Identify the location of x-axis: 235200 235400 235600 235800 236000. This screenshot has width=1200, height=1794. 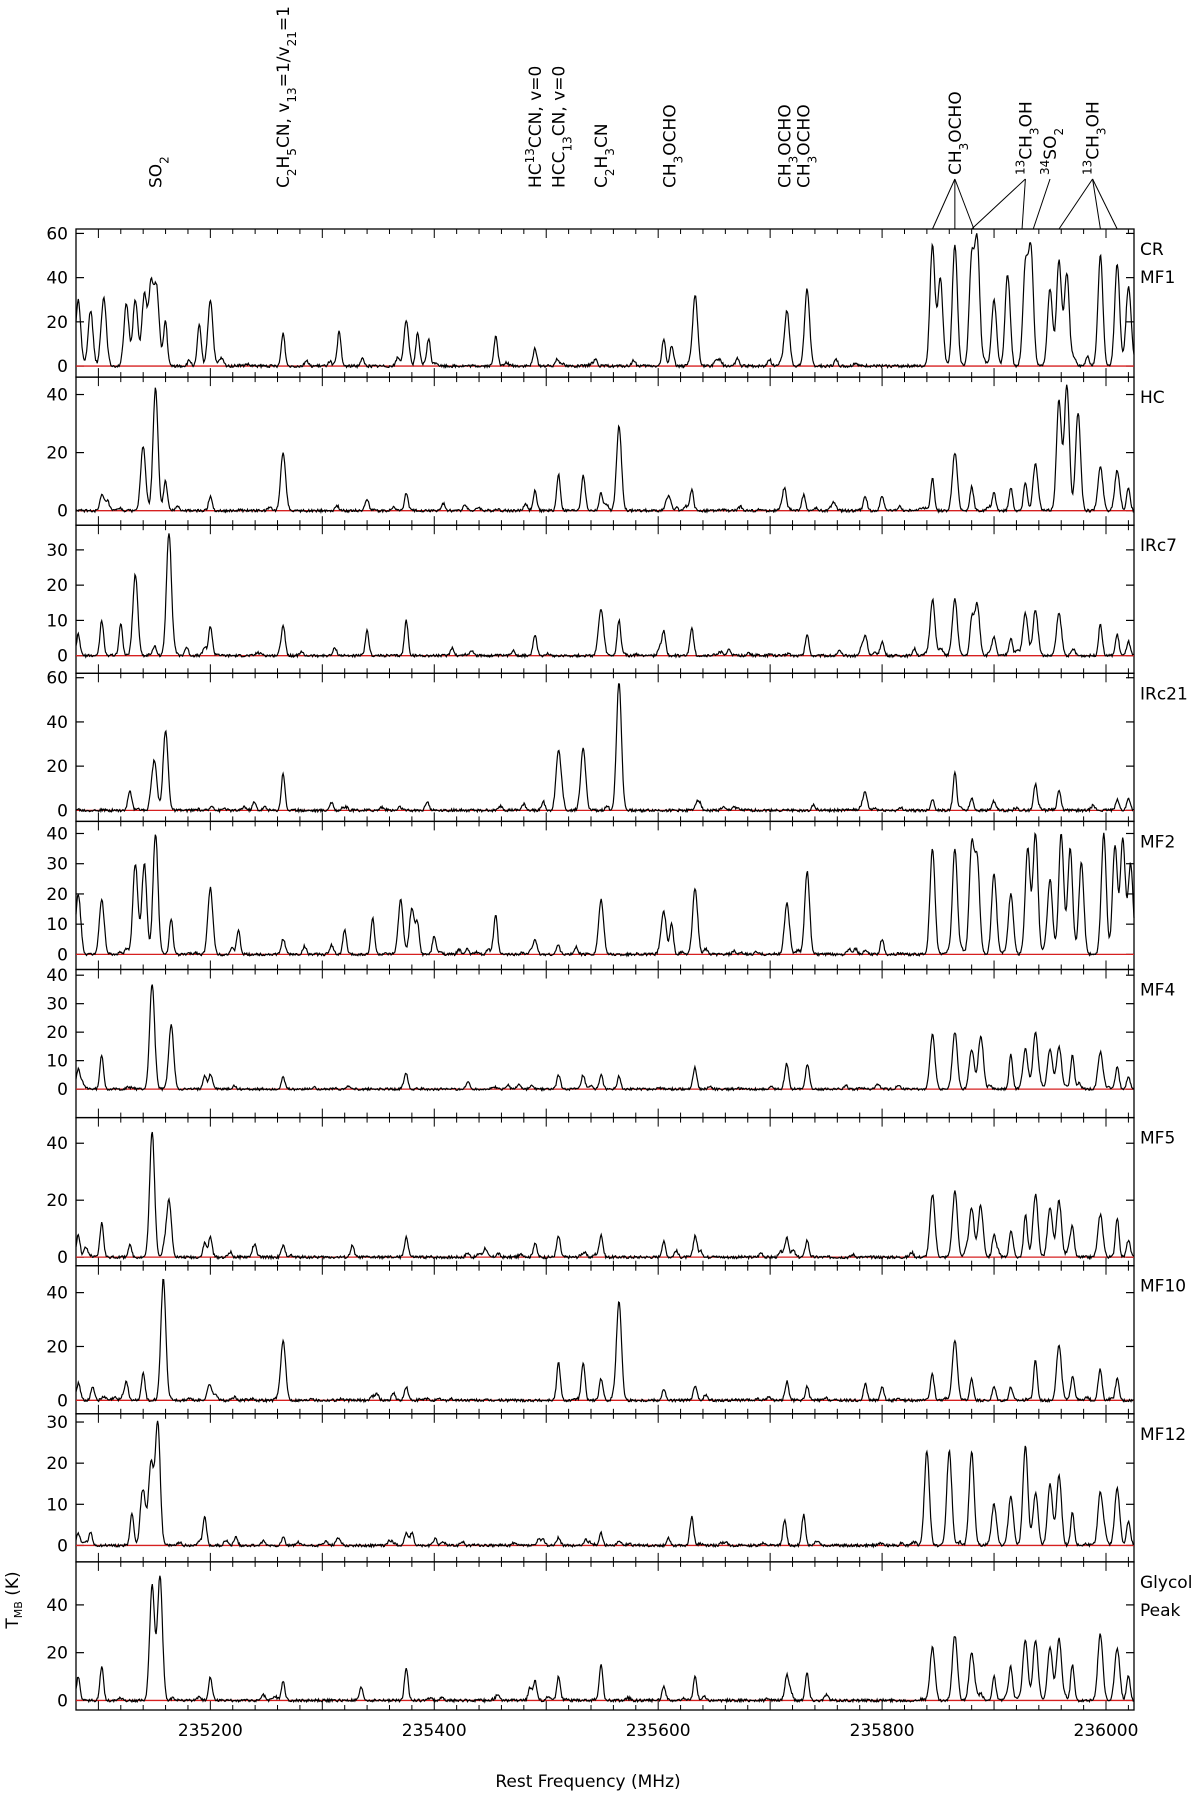
(658, 1731).